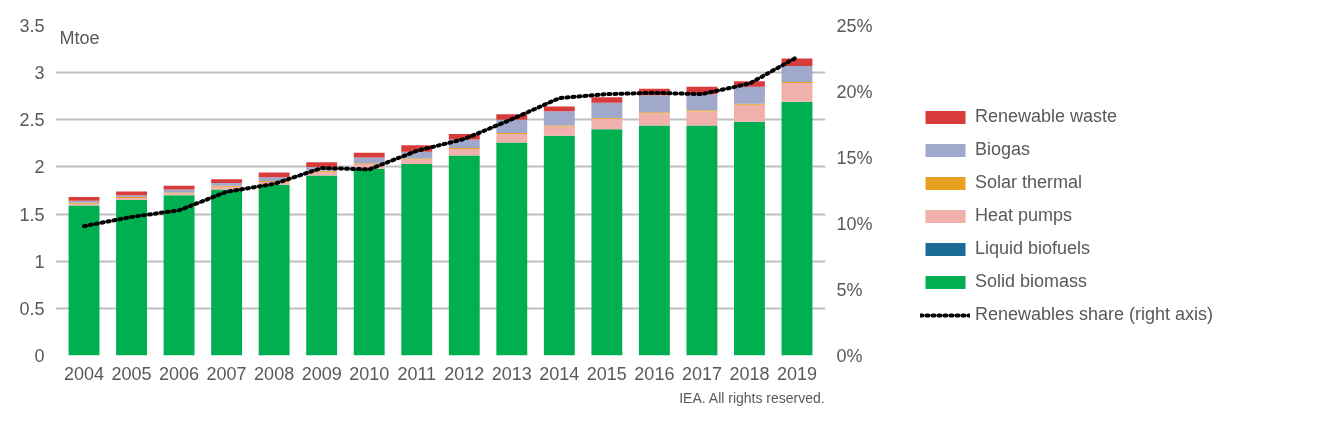  I want to click on x-tick-label: 2016, so click(654, 373).